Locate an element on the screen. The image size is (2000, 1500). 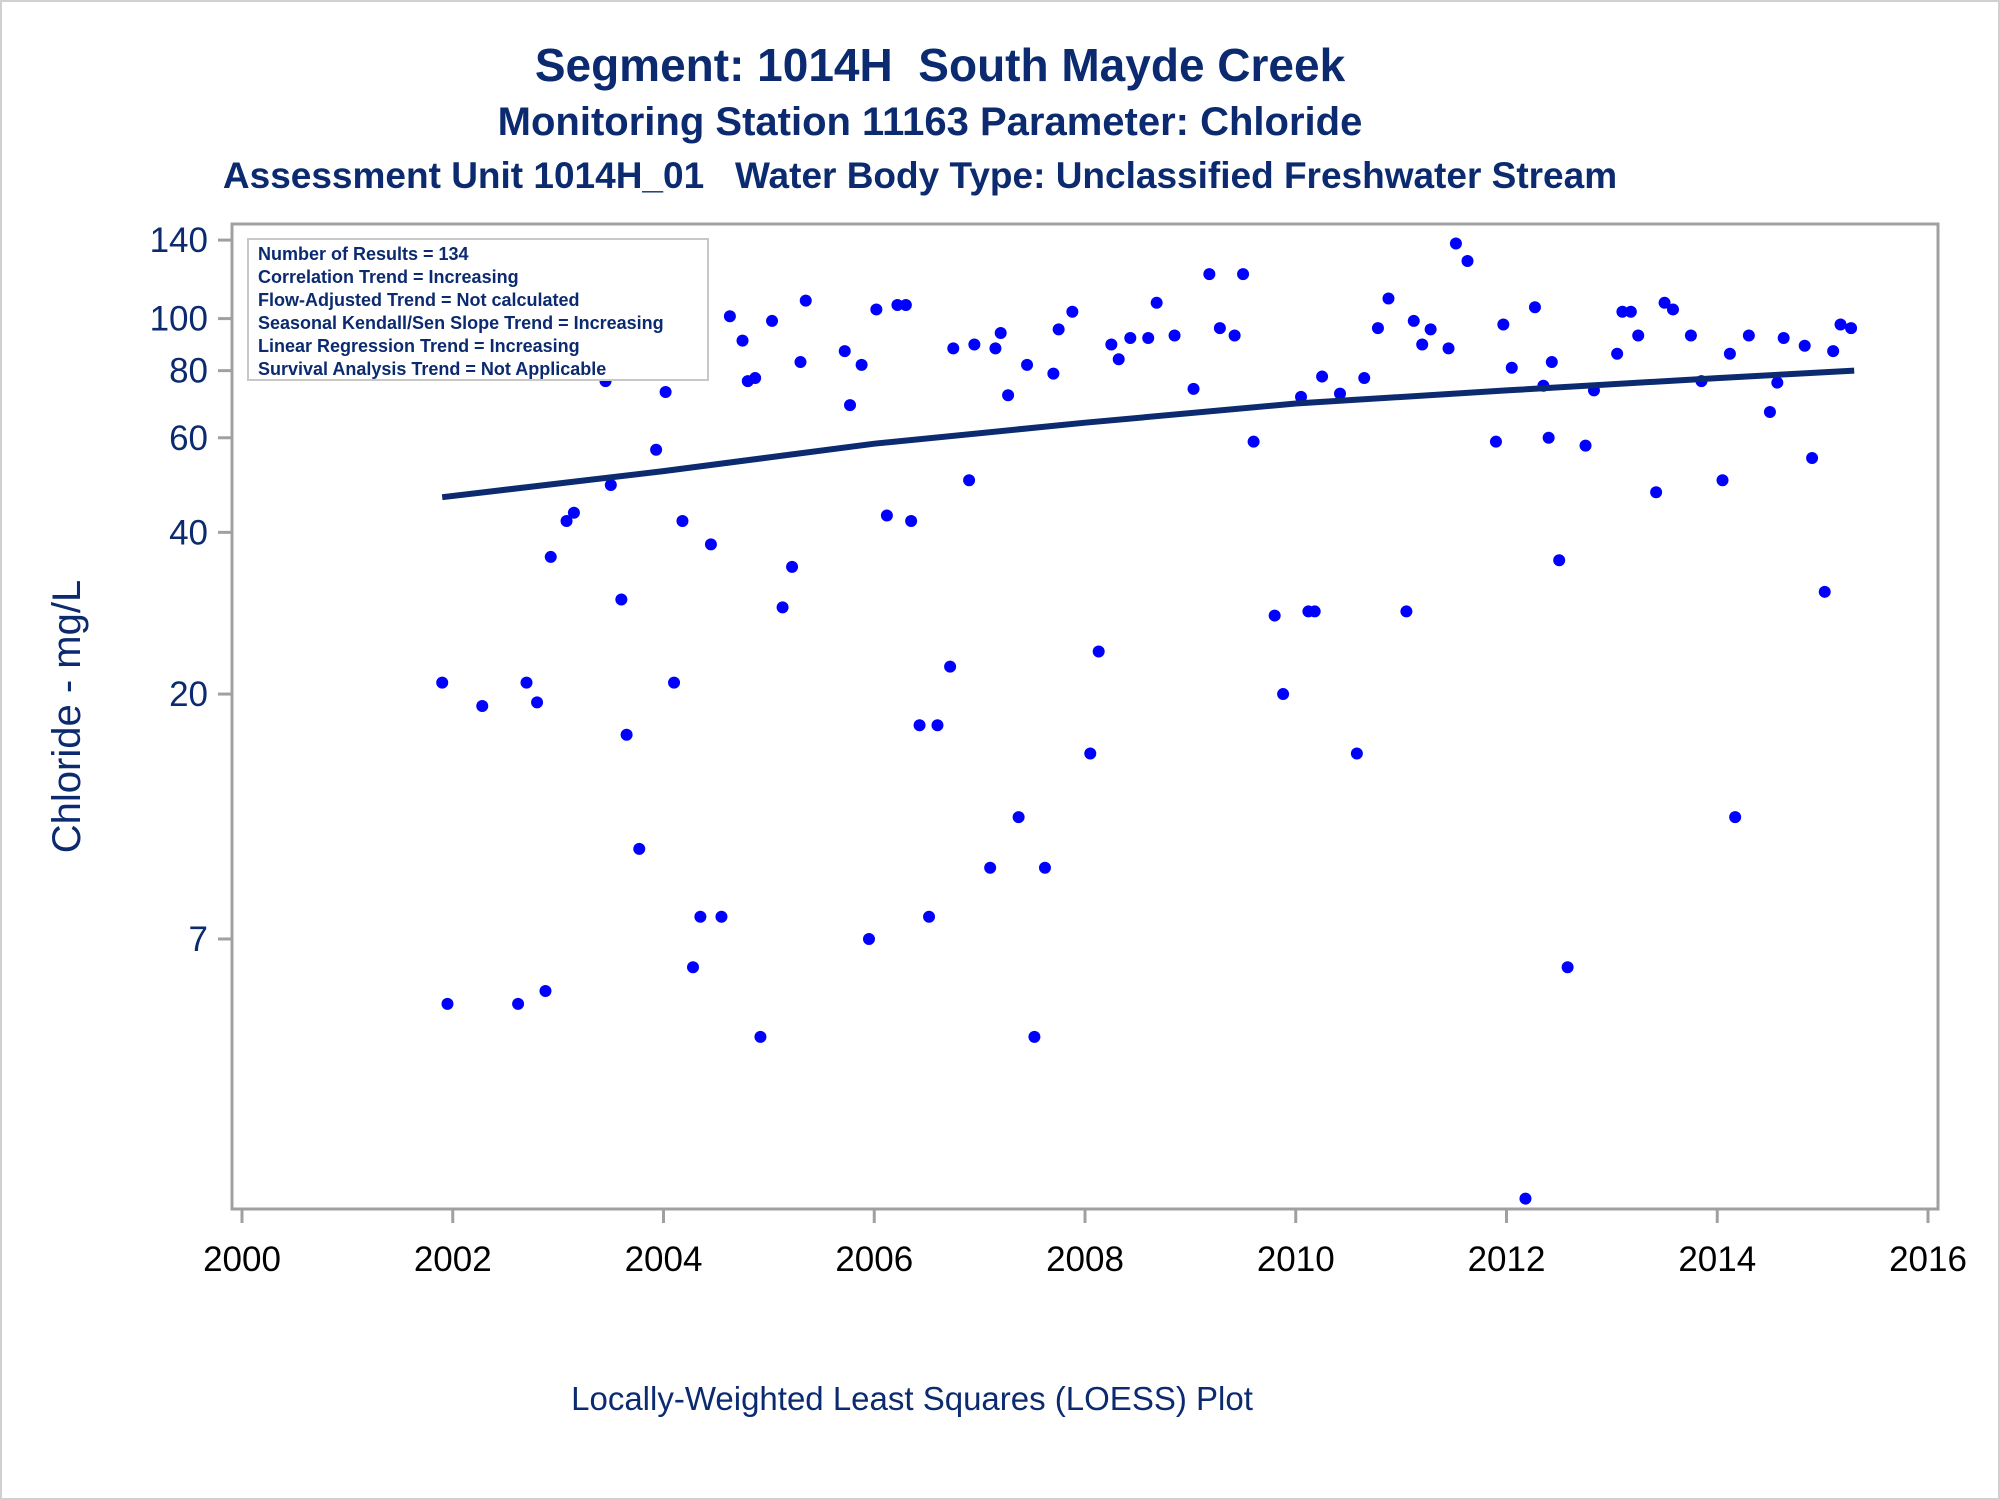
x-tick-label: 2002 is located at coordinates (453, 1259).